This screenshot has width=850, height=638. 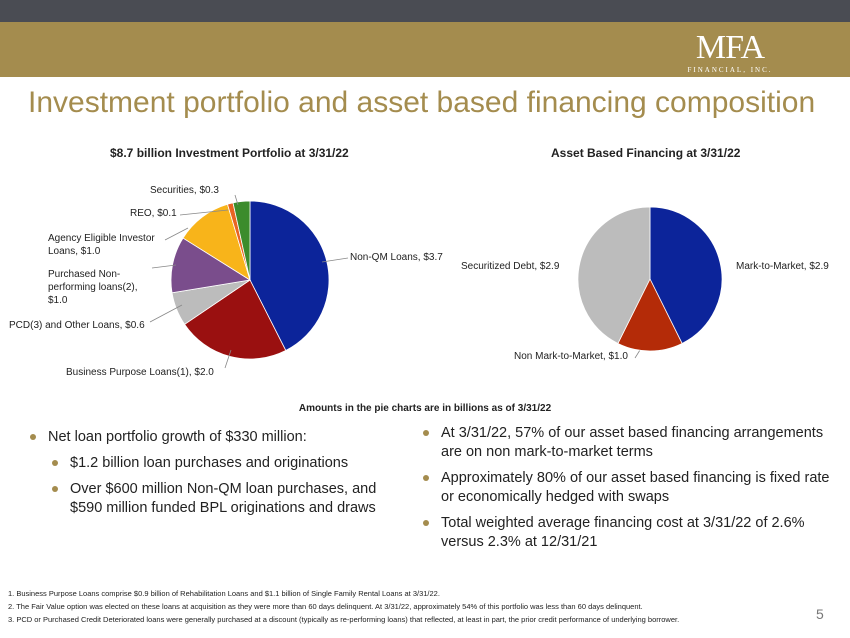 What do you see at coordinates (782, 266) in the screenshot?
I see `label-mtm: Mark-to-Market, $2.9` at bounding box center [782, 266].